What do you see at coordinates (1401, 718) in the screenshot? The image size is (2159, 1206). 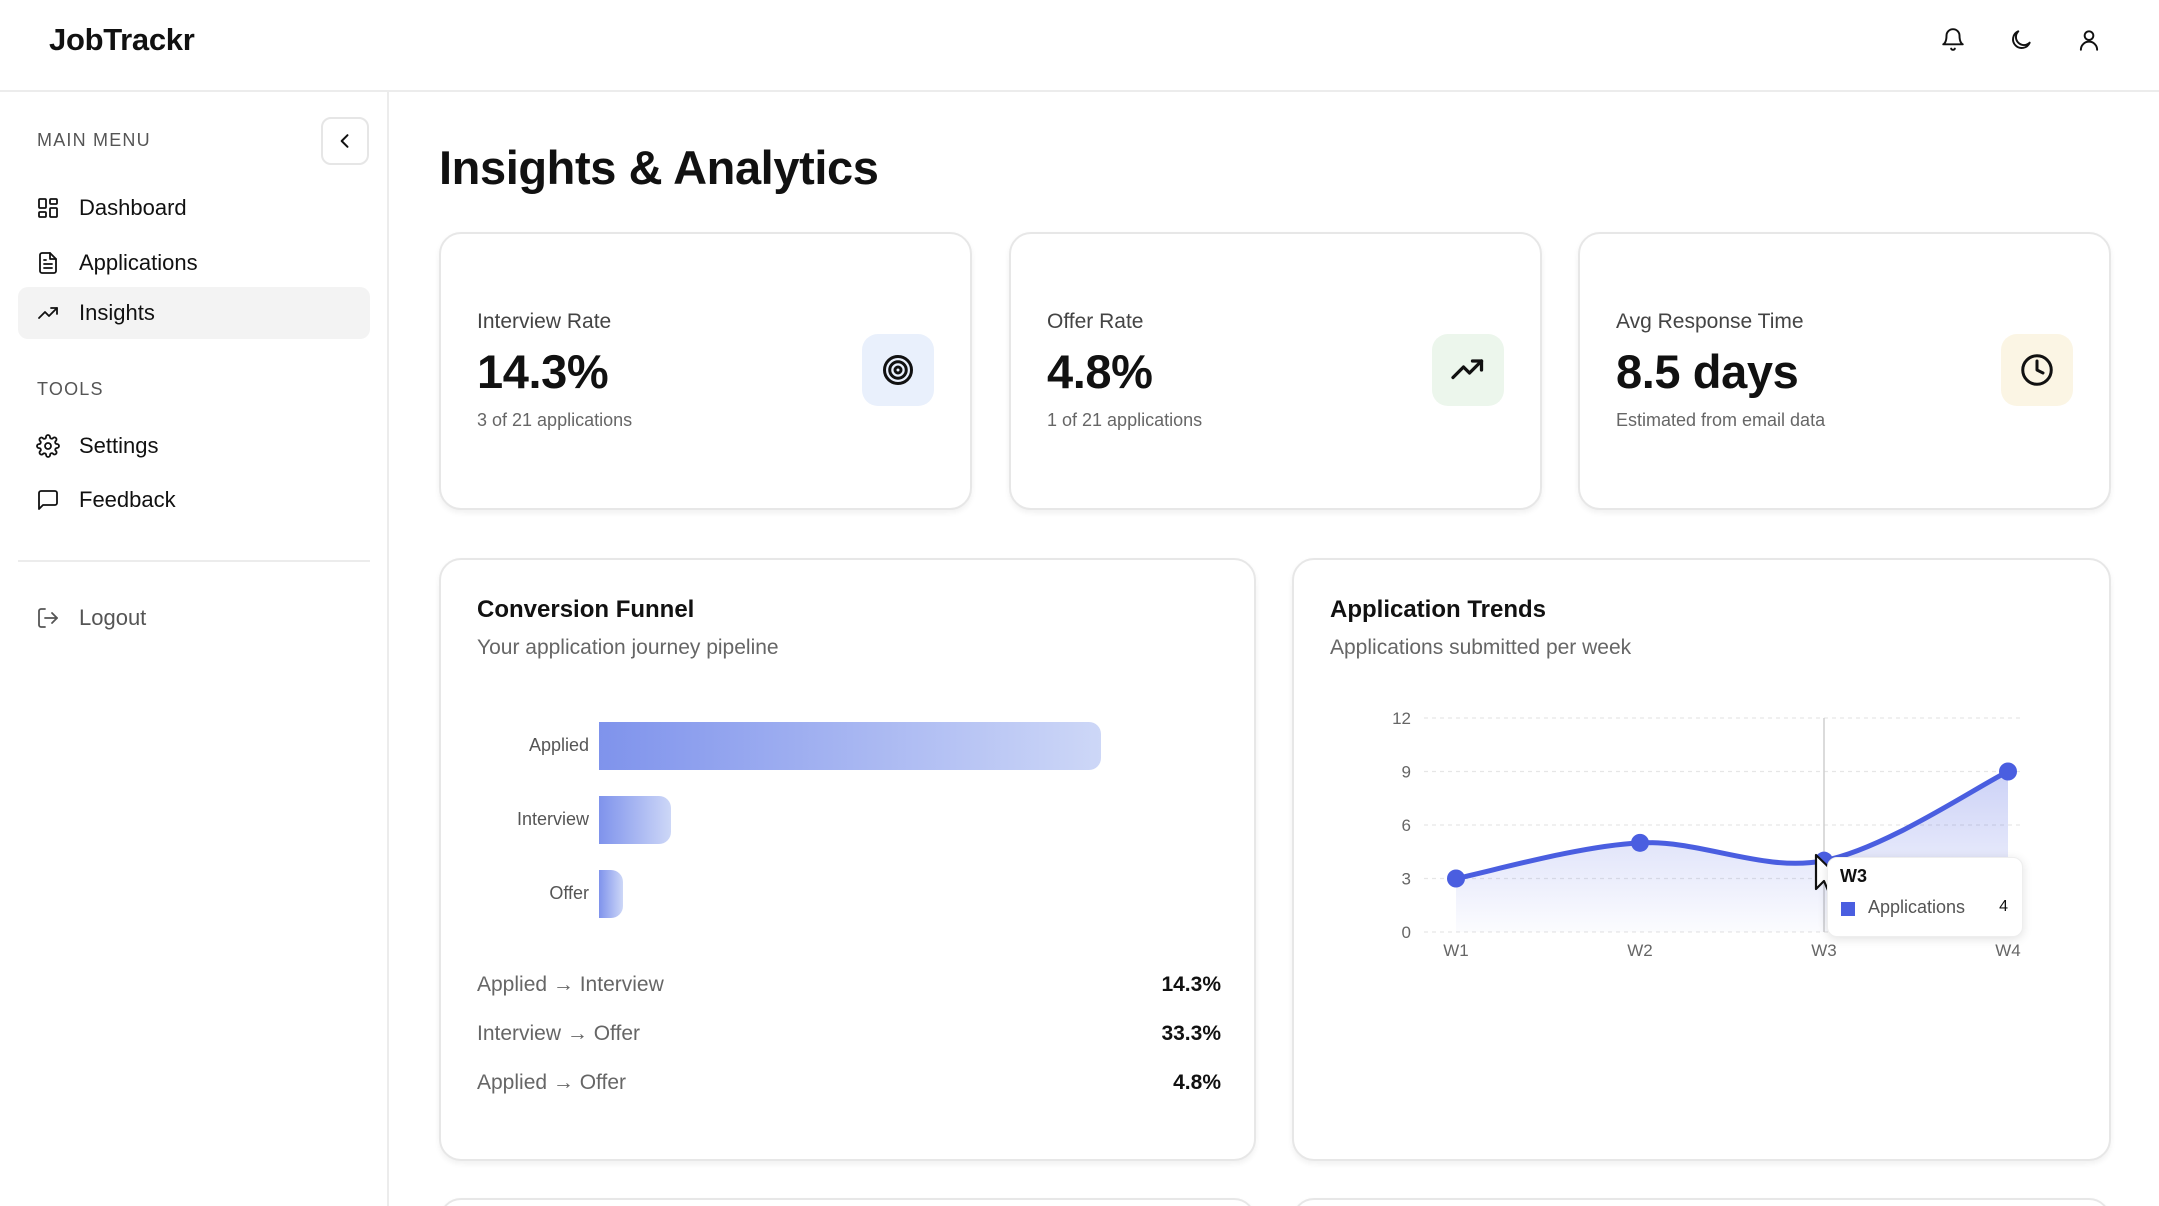 I see `y-tick-label: 12` at bounding box center [1401, 718].